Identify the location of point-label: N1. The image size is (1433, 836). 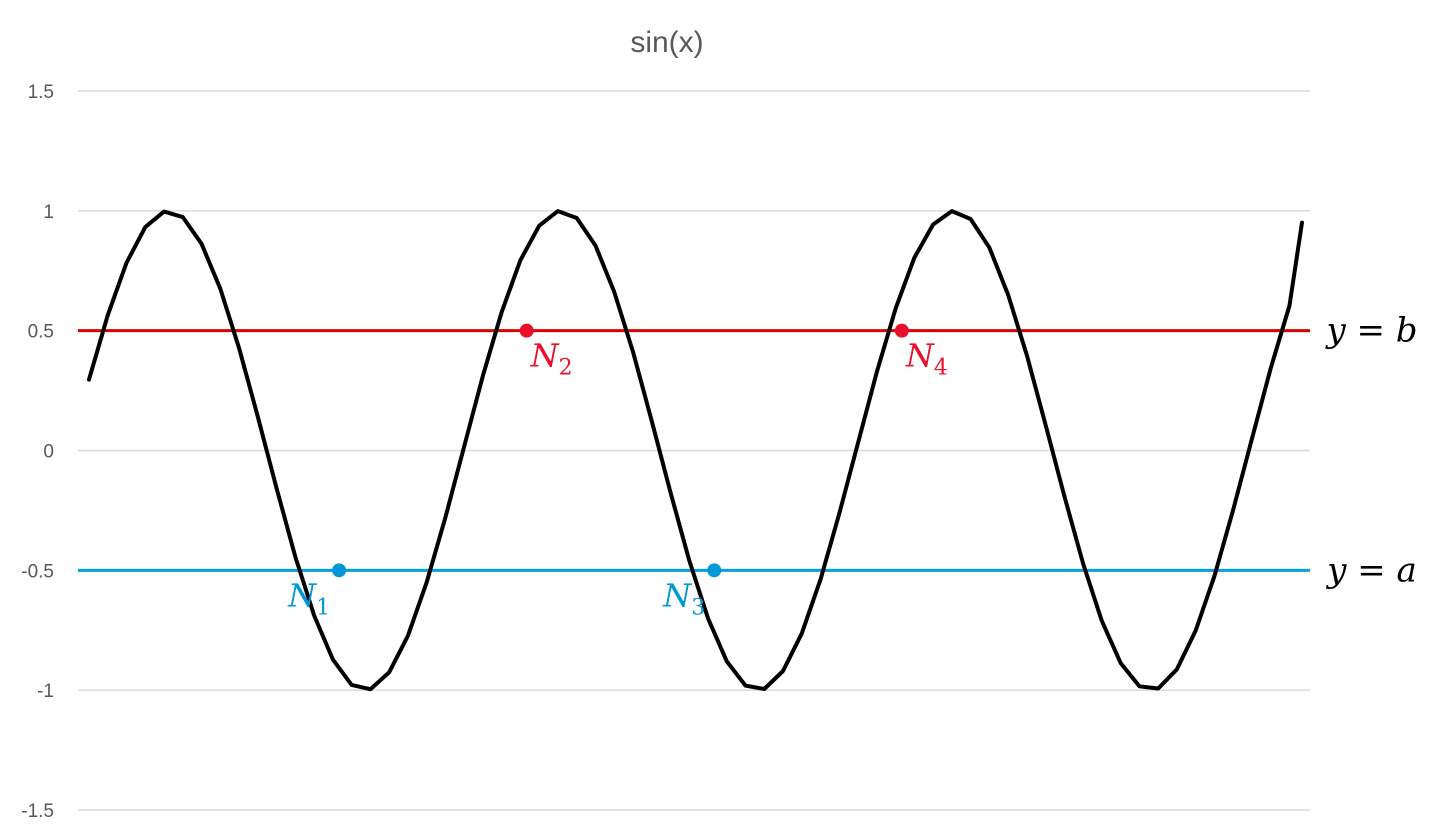
(308, 598).